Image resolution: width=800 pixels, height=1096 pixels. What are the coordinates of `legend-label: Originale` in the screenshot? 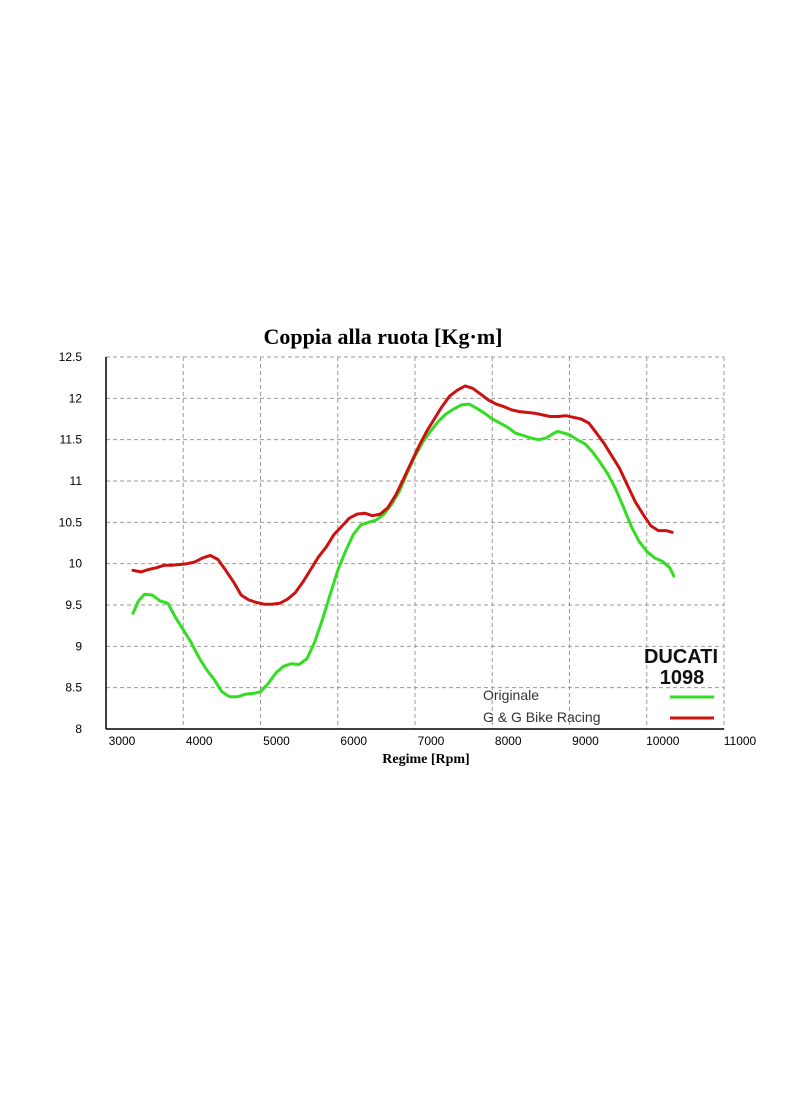 It's located at (511, 695).